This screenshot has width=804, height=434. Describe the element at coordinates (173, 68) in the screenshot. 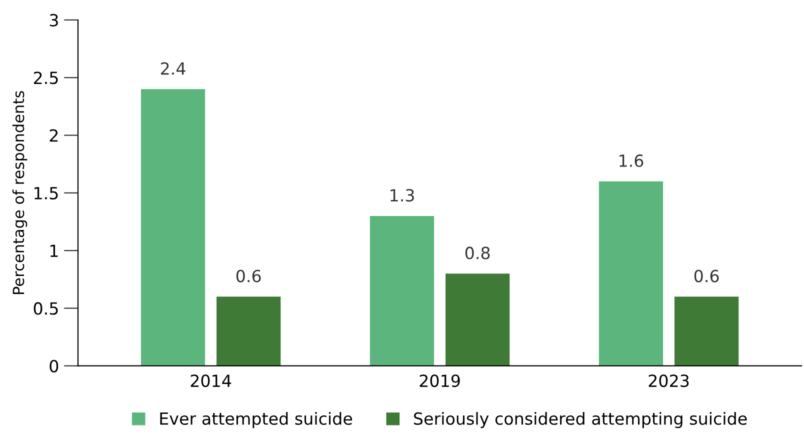

I see `data-label: 2.4` at that location.